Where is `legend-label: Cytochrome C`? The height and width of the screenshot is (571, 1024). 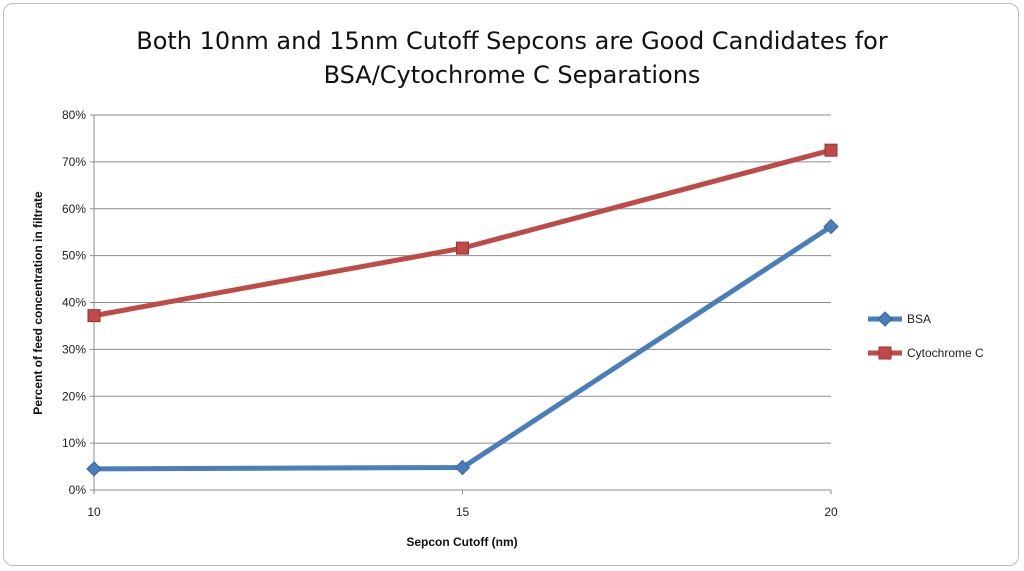 legend-label: Cytochrome C is located at coordinates (945, 353).